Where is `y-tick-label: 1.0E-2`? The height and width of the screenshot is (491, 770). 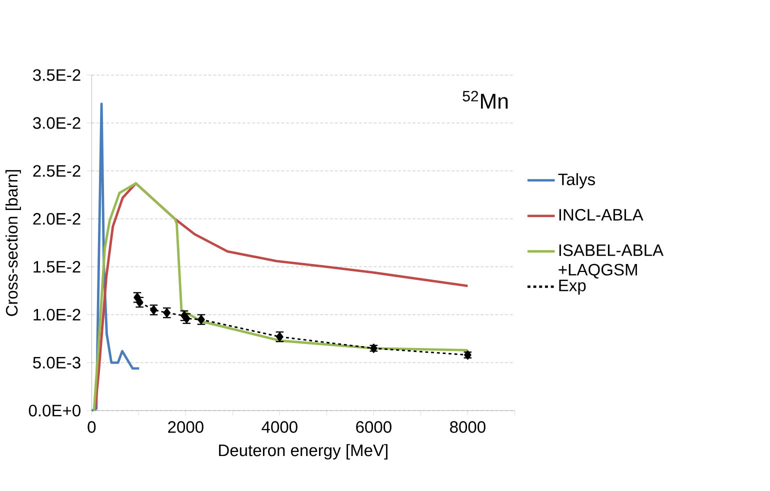
y-tick-label: 1.0E-2 is located at coordinates (57, 314).